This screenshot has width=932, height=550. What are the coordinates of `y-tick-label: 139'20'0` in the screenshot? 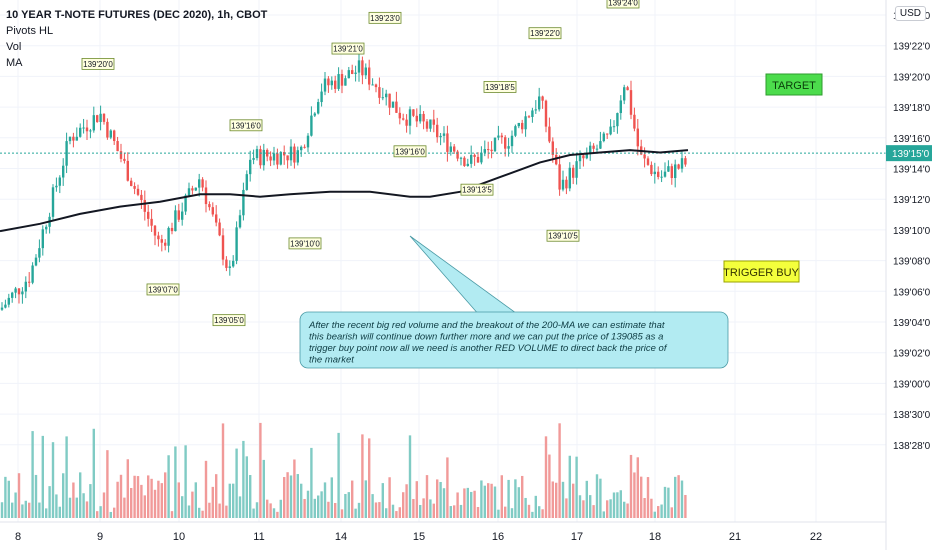 It's located at (912, 77).